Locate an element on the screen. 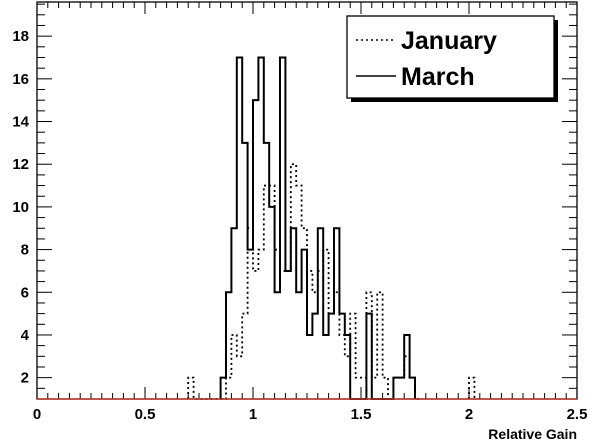 The image size is (593, 447). y-tick-label: 2 is located at coordinates (25, 378).